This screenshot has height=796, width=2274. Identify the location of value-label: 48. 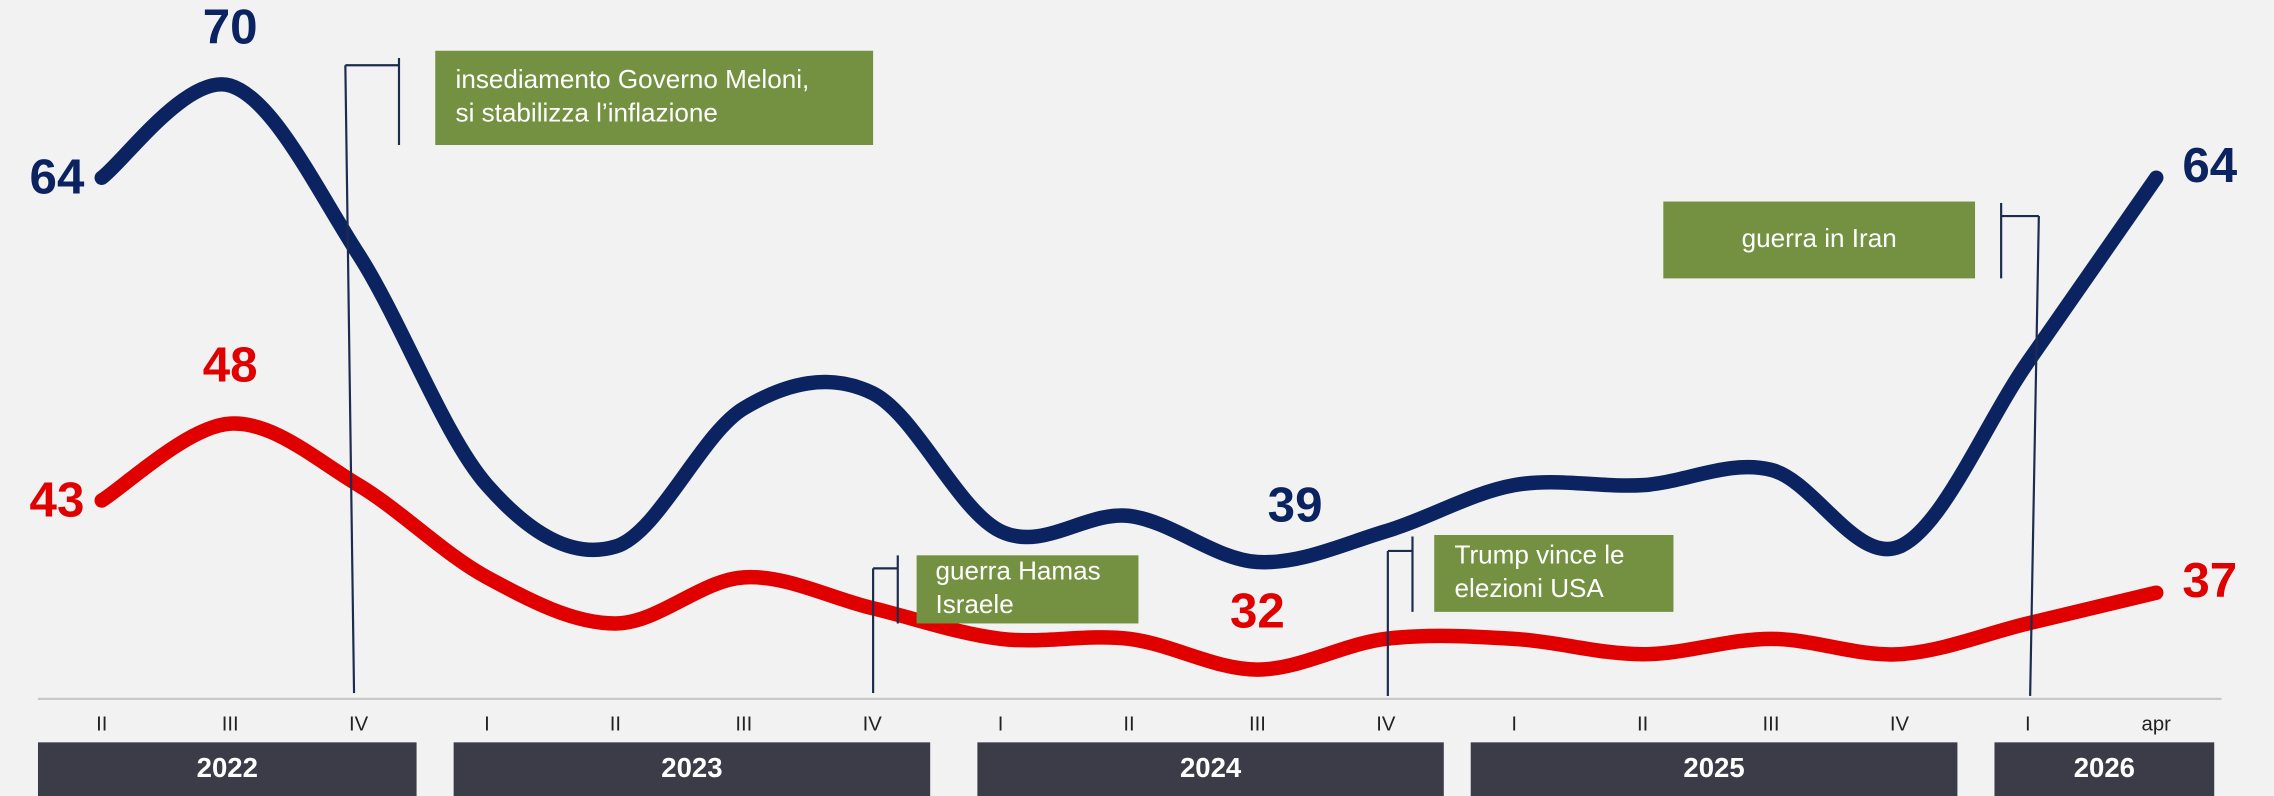
(230, 365).